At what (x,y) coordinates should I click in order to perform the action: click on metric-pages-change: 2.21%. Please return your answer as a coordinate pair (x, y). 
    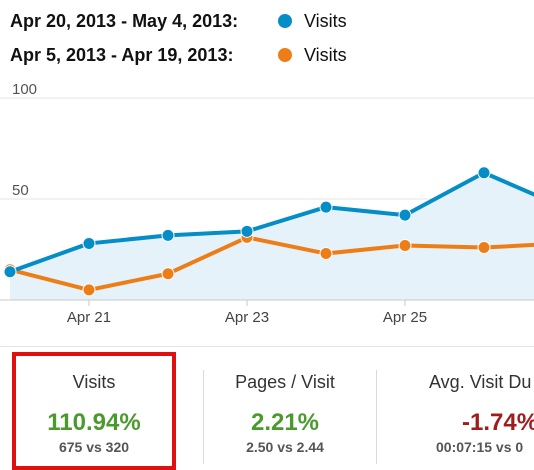
    Looking at the image, I should click on (285, 422).